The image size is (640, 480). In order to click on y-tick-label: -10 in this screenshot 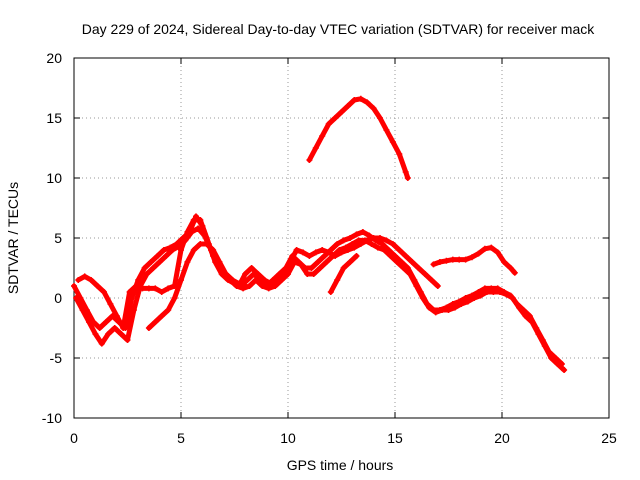, I will do `click(52, 418)`.